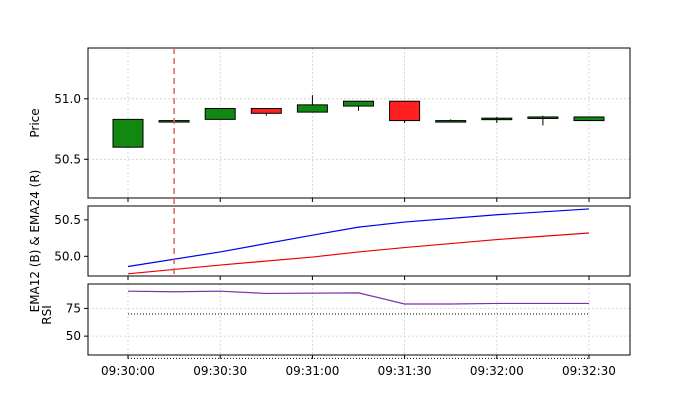  What do you see at coordinates (312, 371) in the screenshot?
I see `x-tick-label: 09:31:00` at bounding box center [312, 371].